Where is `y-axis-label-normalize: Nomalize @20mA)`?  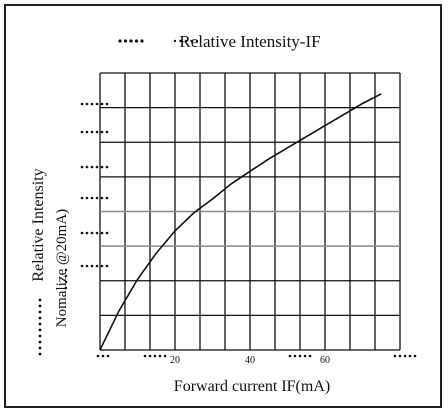 y-axis-label-normalize: Nomalize @20mA) is located at coordinates (62, 268).